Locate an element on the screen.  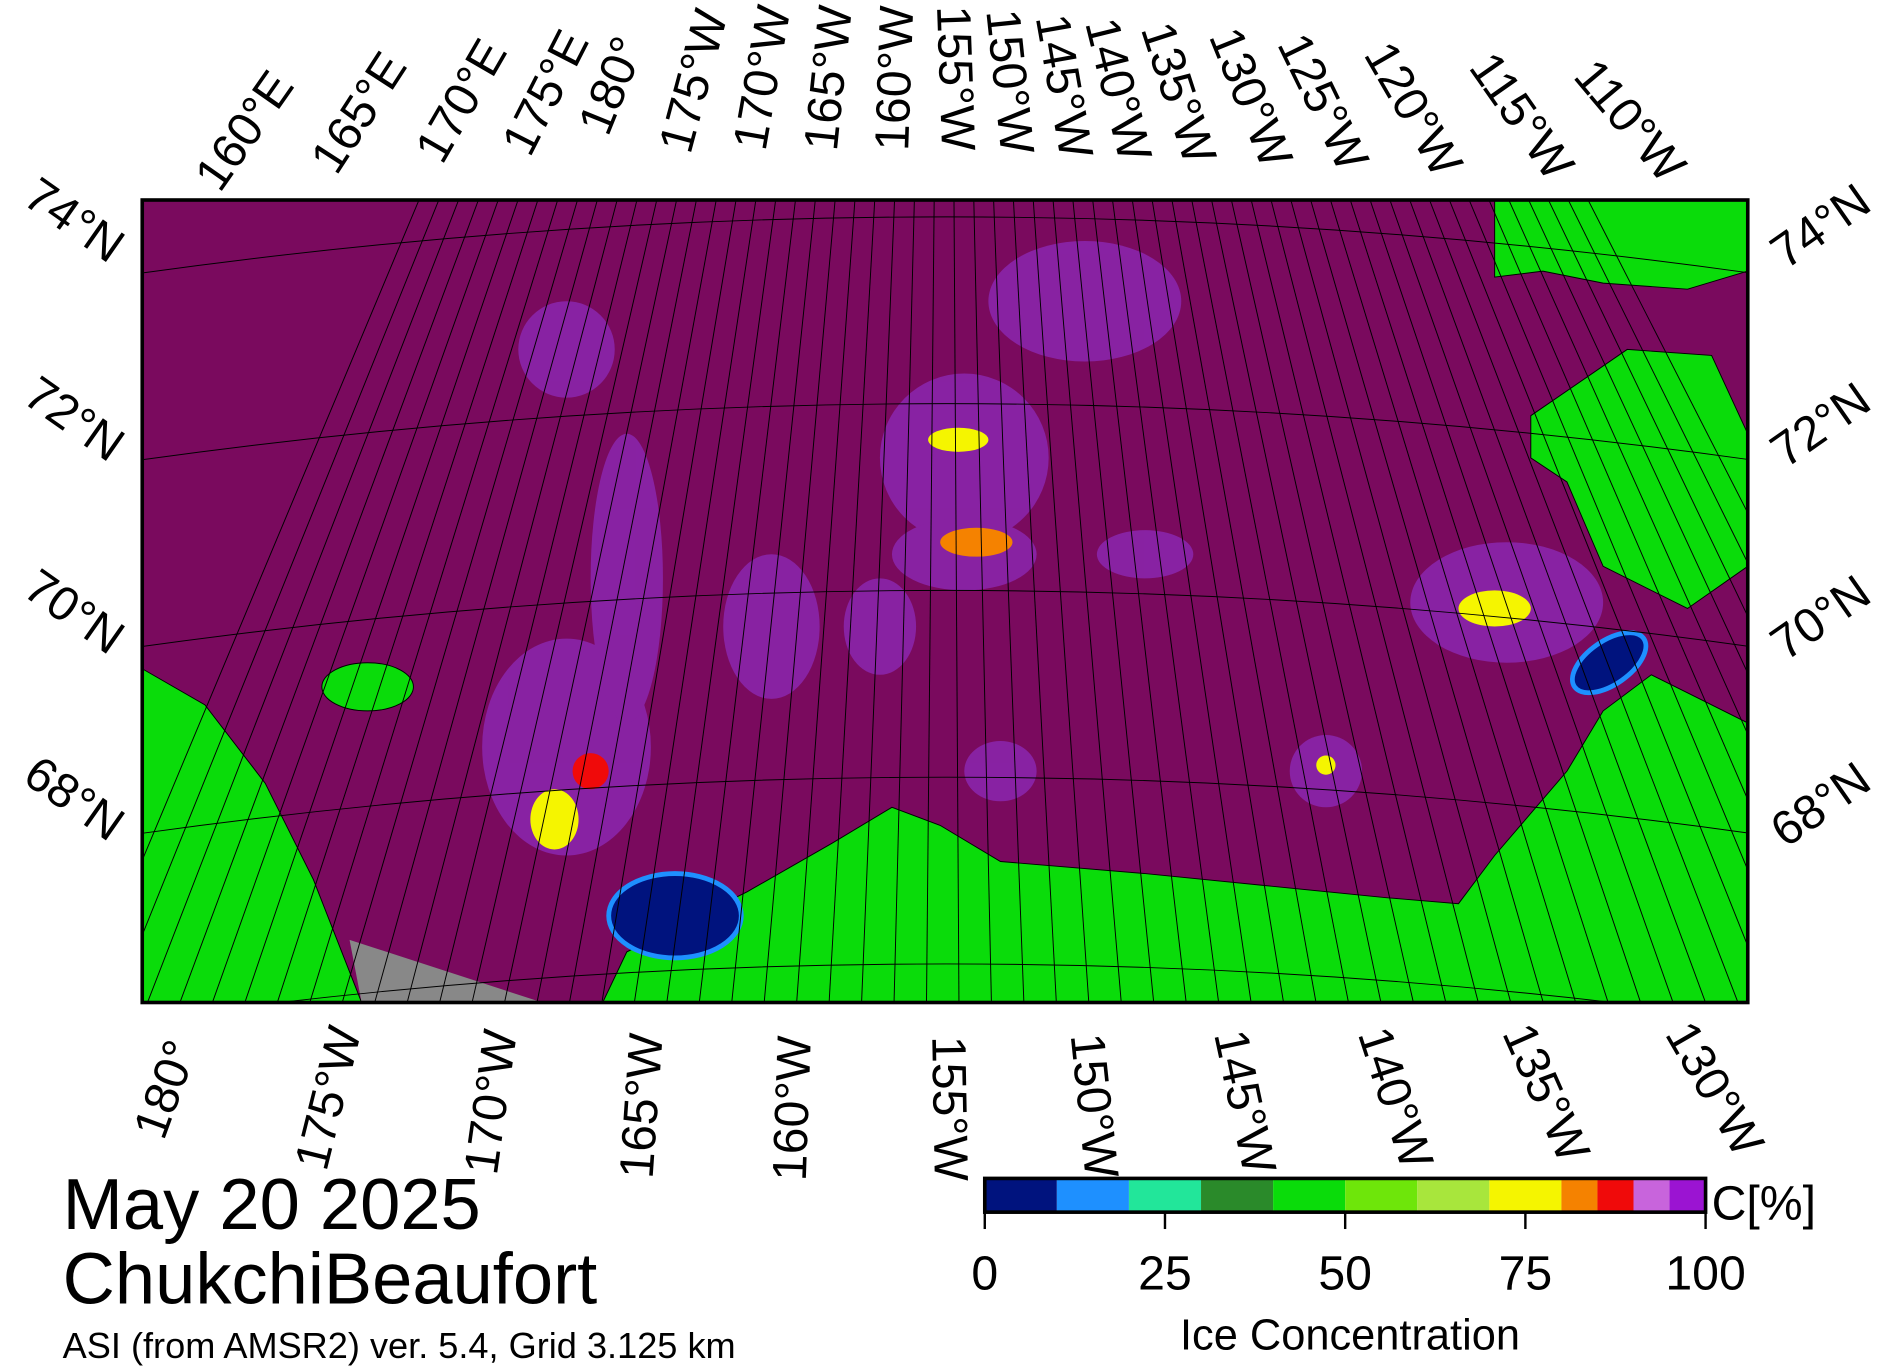
lon-label: 180° is located at coordinates (165, 1089).